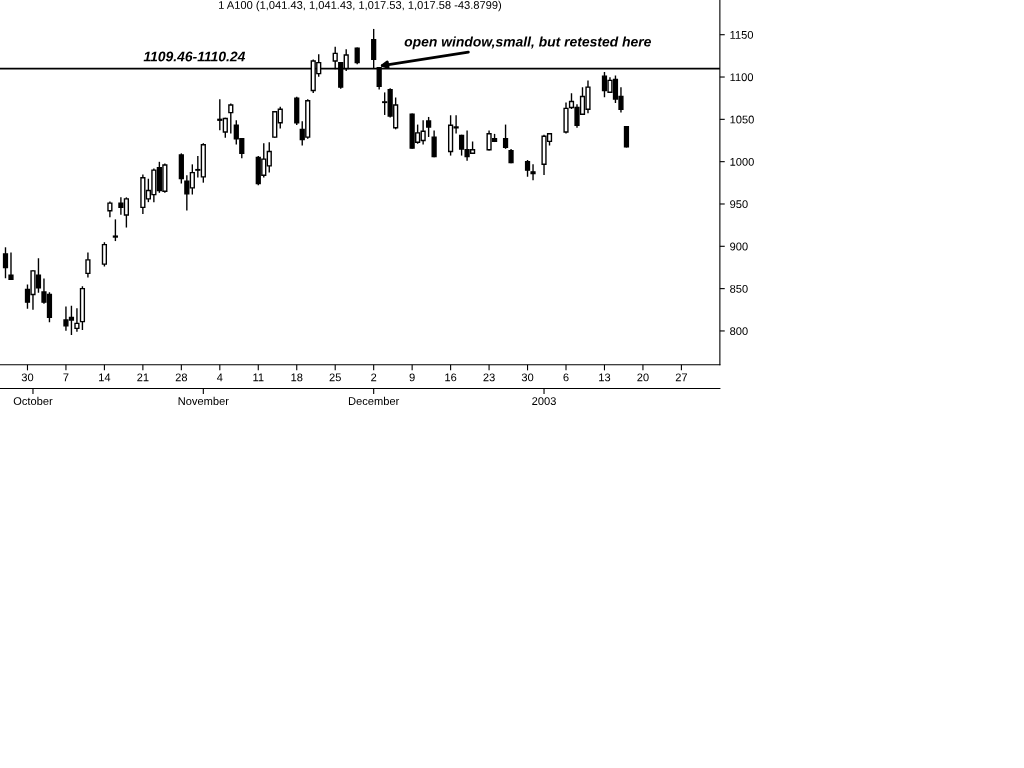  What do you see at coordinates (742, 119) in the screenshot?
I see `y-tick-label: 1050` at bounding box center [742, 119].